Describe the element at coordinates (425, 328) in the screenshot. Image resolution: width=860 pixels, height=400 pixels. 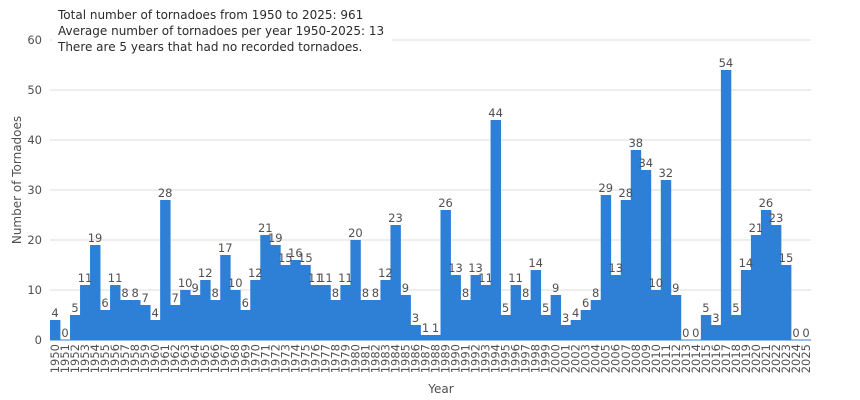
I see `data-label: 1` at that location.